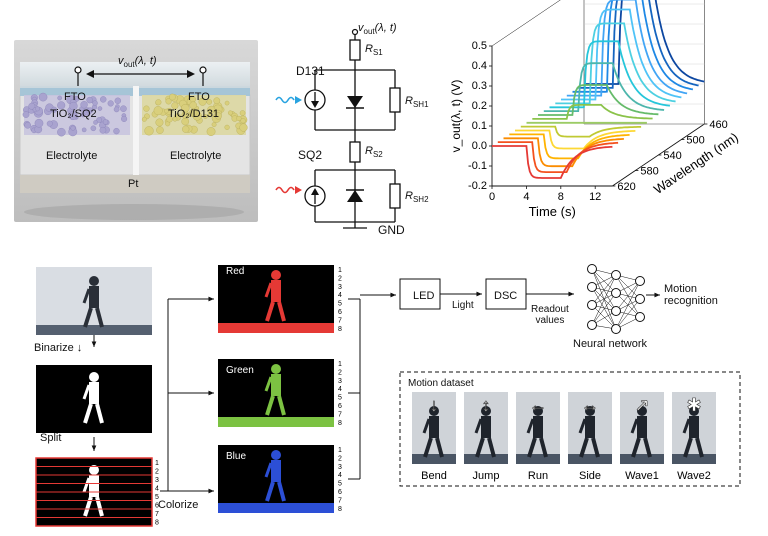 The image size is (768, 536). Describe the element at coordinates (340, 414) in the screenshot. I see `green-row-number: 7` at that location.